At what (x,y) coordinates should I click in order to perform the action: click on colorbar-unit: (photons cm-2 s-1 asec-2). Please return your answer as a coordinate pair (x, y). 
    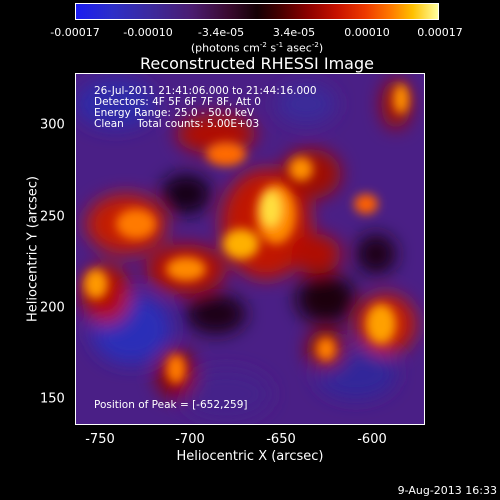
    Looking at the image, I should click on (257, 48).